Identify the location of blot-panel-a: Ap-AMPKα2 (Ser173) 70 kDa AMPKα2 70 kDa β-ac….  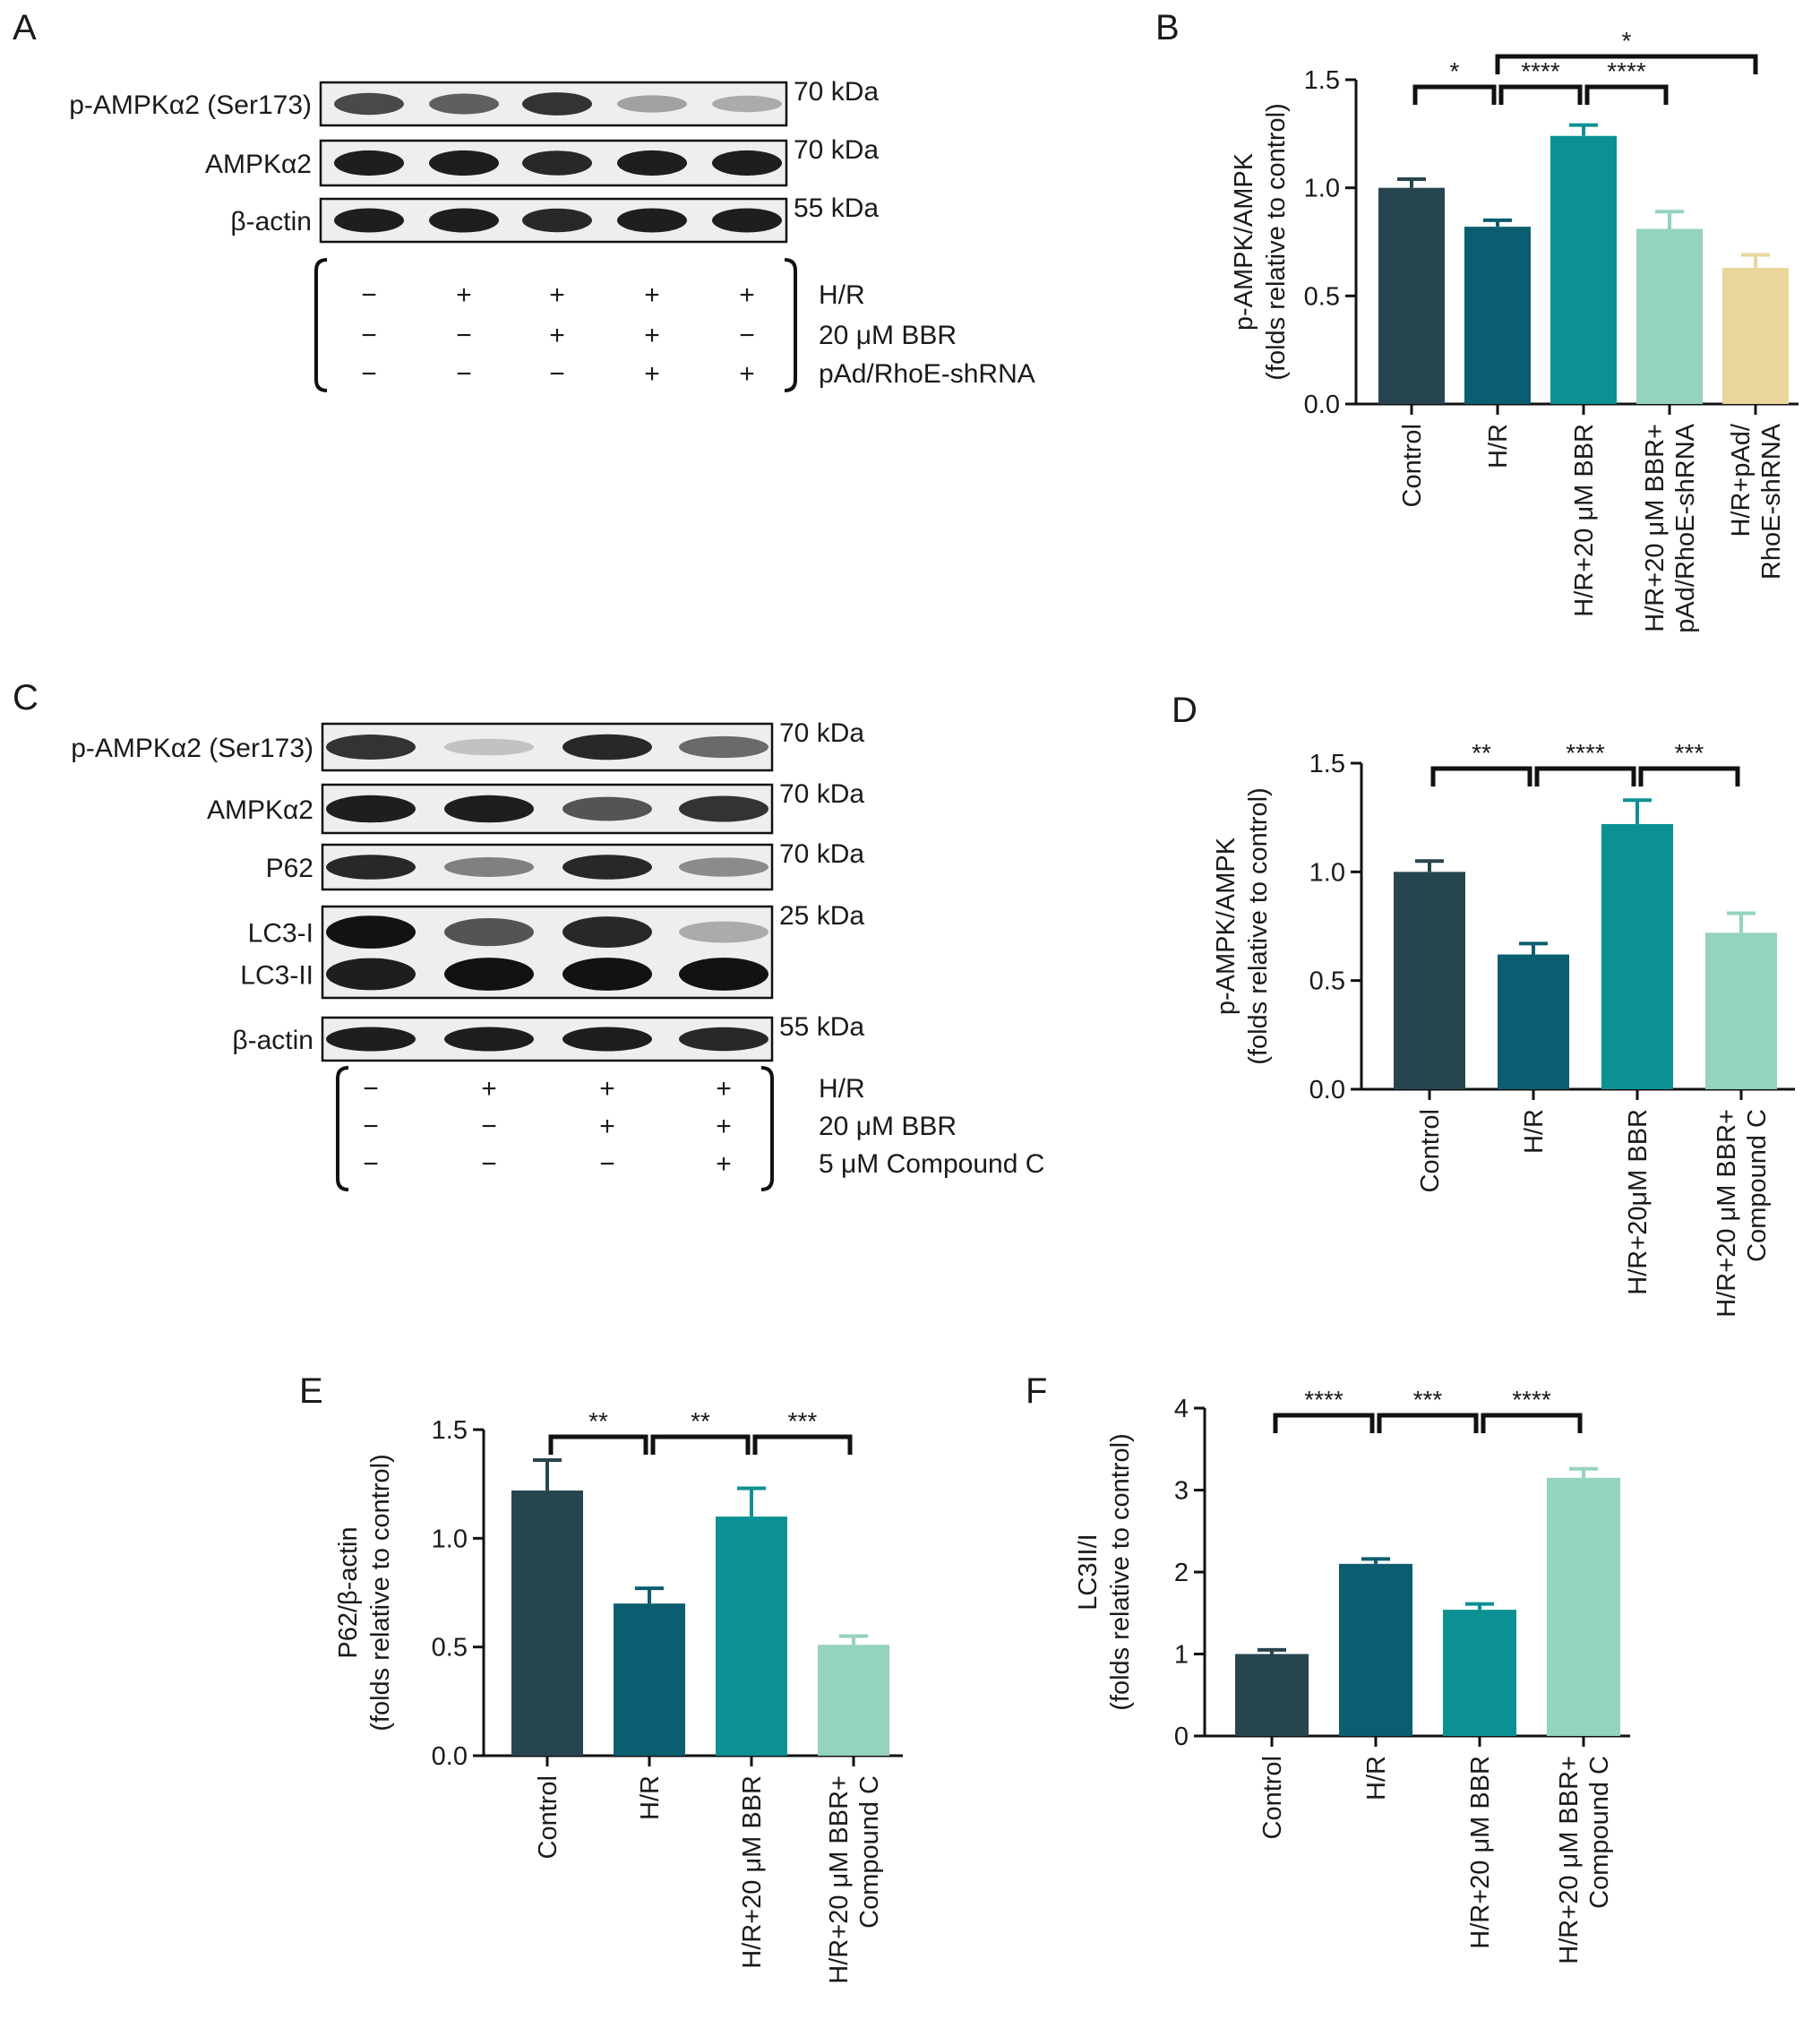
(524, 200).